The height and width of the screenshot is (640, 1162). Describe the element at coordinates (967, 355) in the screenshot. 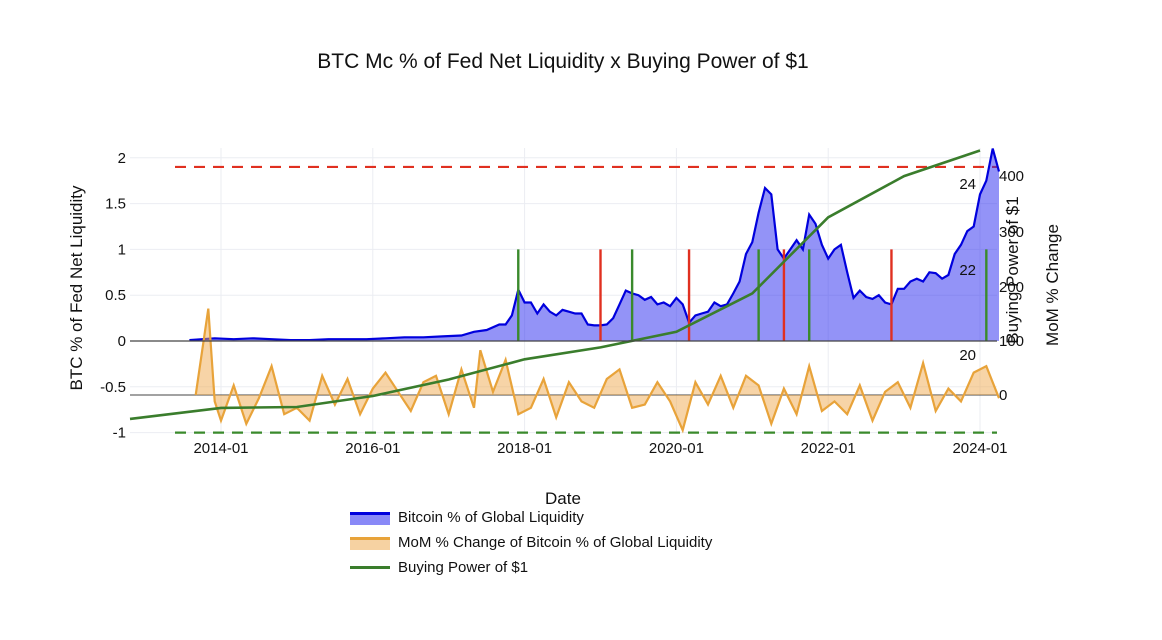

I see `y3-tick-label: 20` at that location.